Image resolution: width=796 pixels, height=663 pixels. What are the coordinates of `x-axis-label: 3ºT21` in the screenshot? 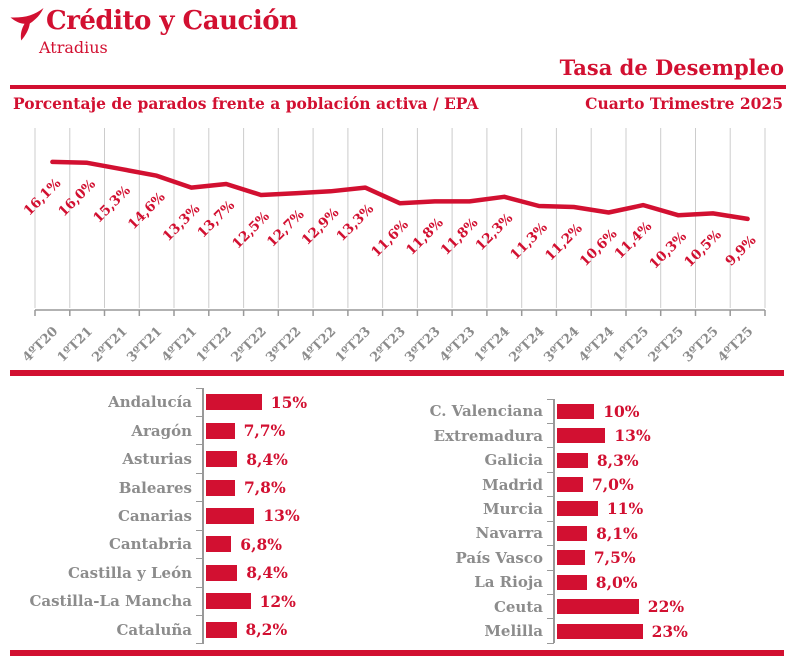 It's located at (144, 344).